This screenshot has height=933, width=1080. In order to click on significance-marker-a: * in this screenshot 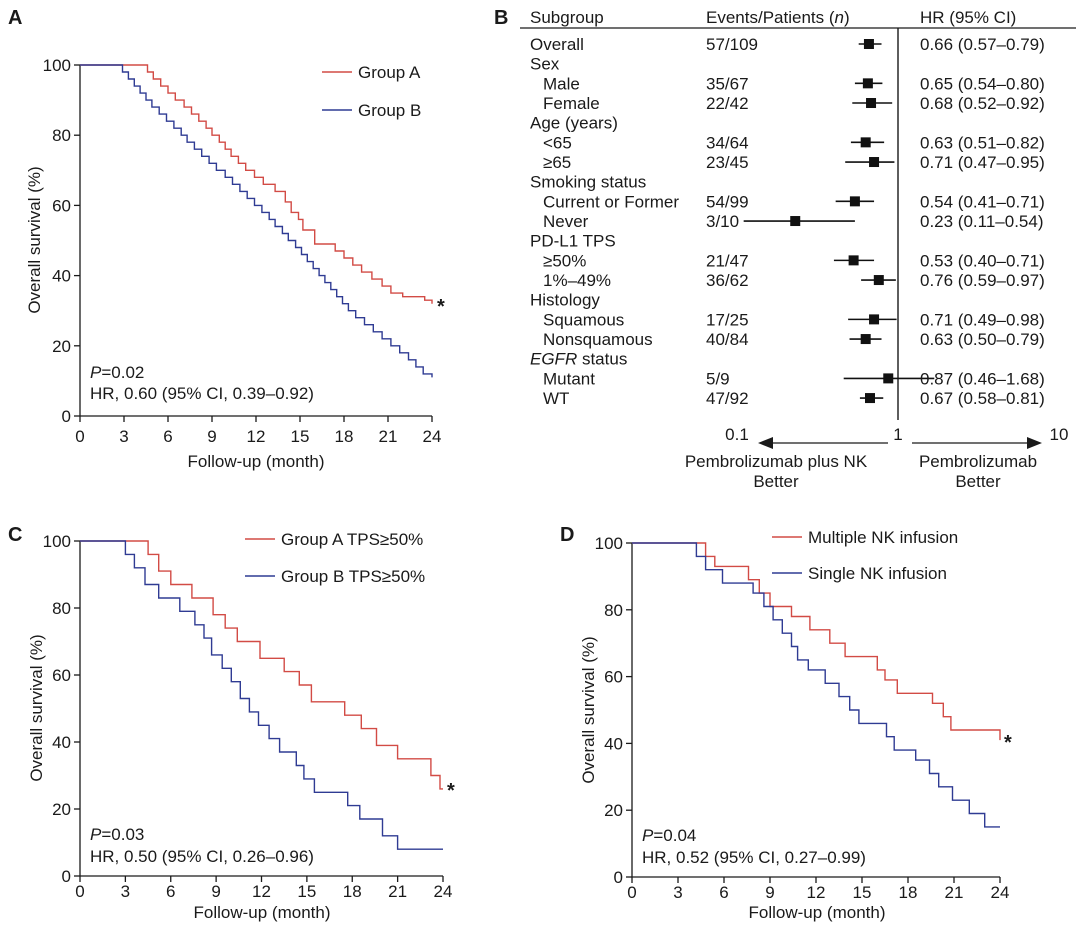, I will do `click(441, 307)`.